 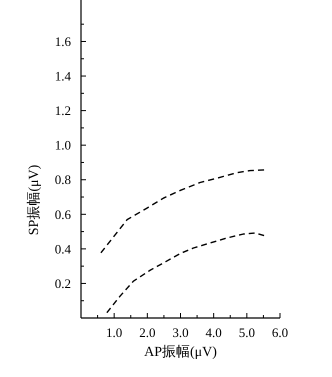 What do you see at coordinates (62, 283) in the screenshot?
I see `y-tick-label: 0.2` at bounding box center [62, 283].